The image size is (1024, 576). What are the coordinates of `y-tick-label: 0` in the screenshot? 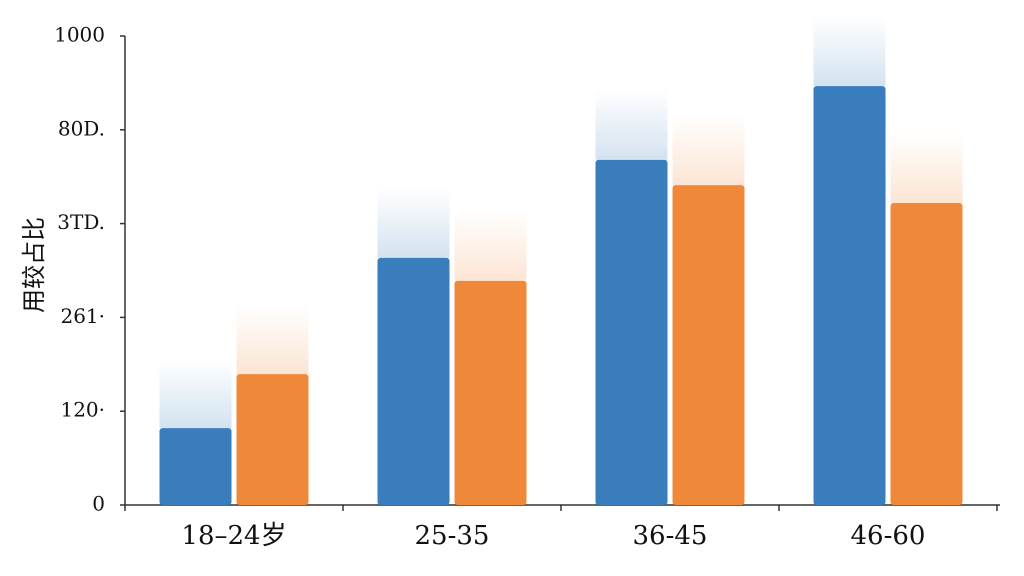 It's located at (98, 504).